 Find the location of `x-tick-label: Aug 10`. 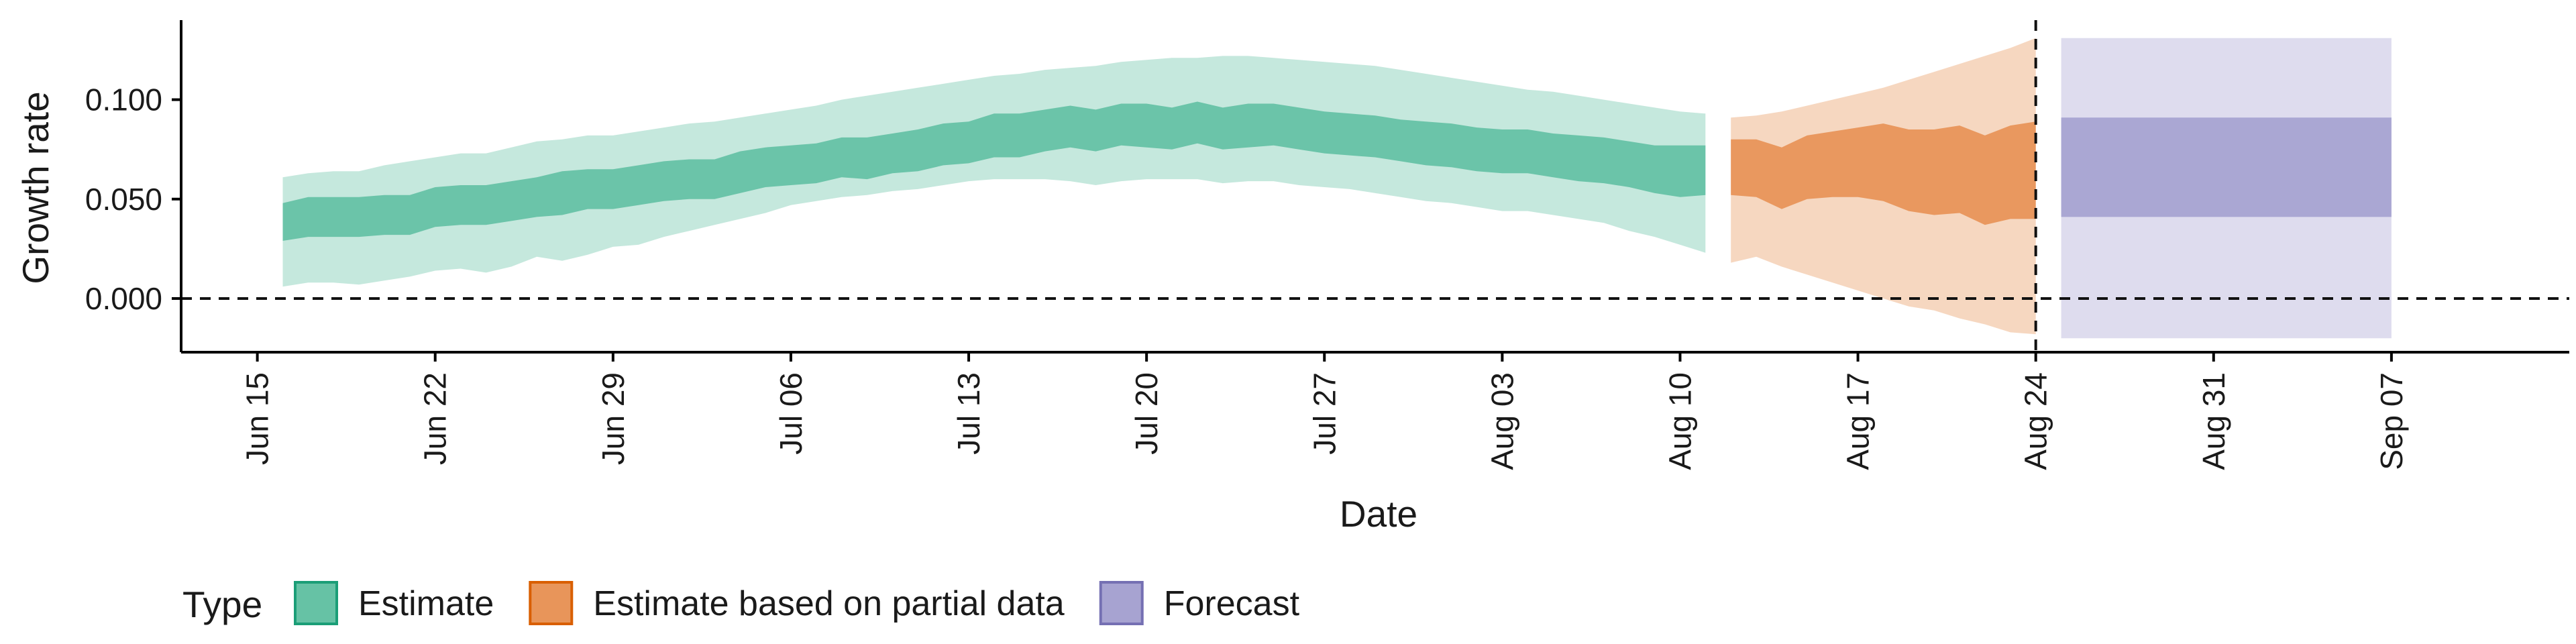

x-tick-label: Aug 10 is located at coordinates (1680, 421).